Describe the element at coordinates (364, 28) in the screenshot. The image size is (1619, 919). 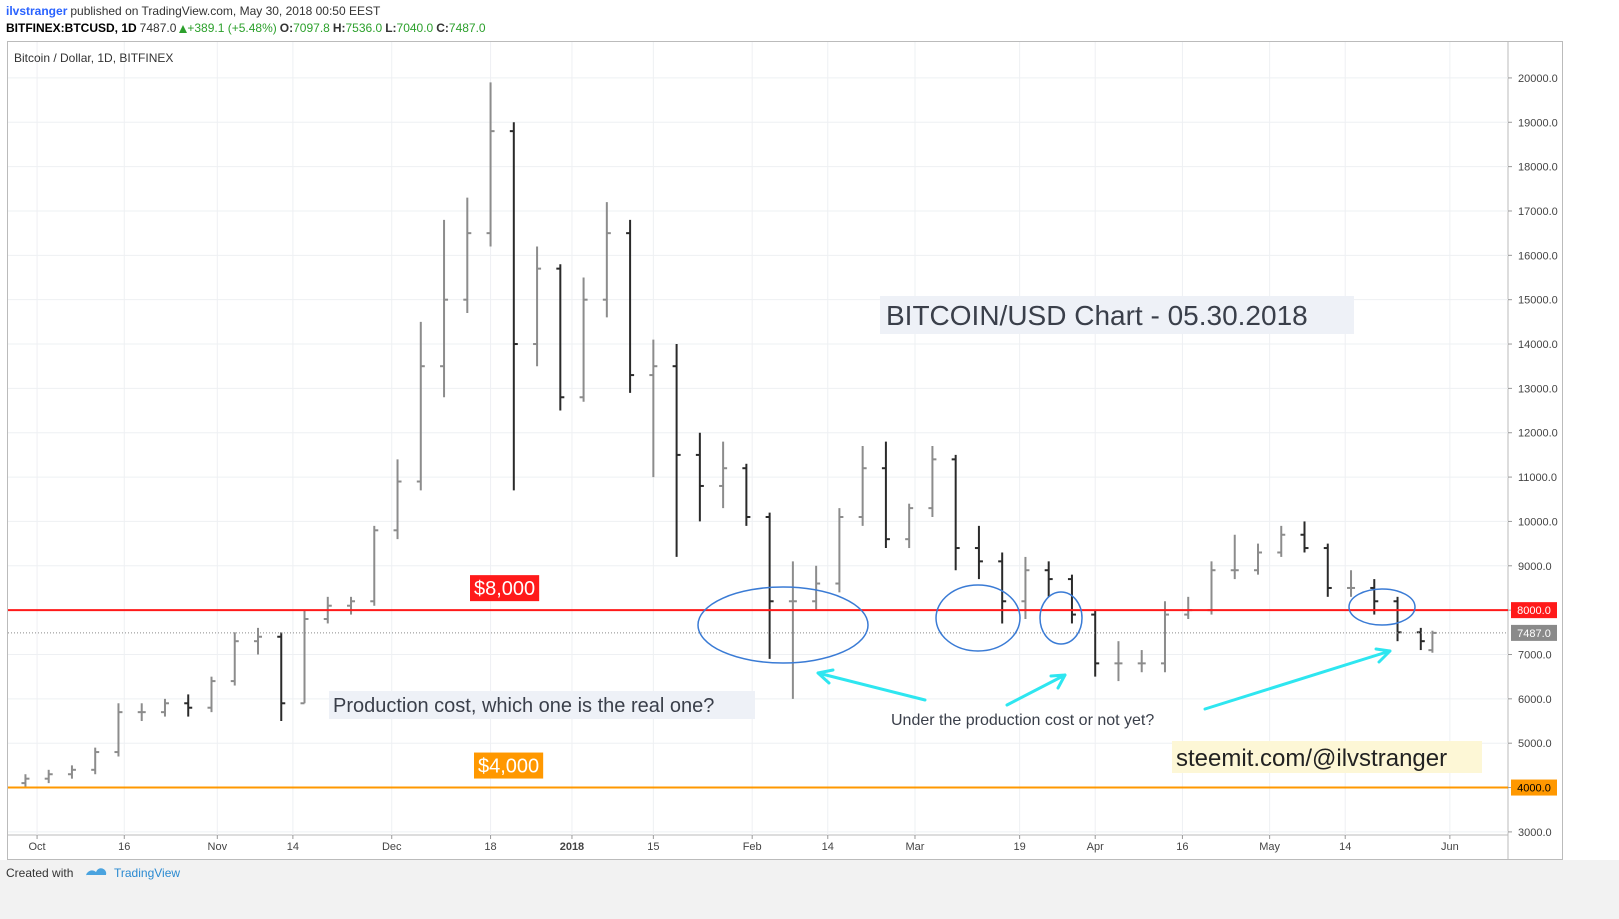
I see `h: 7536.0` at that location.